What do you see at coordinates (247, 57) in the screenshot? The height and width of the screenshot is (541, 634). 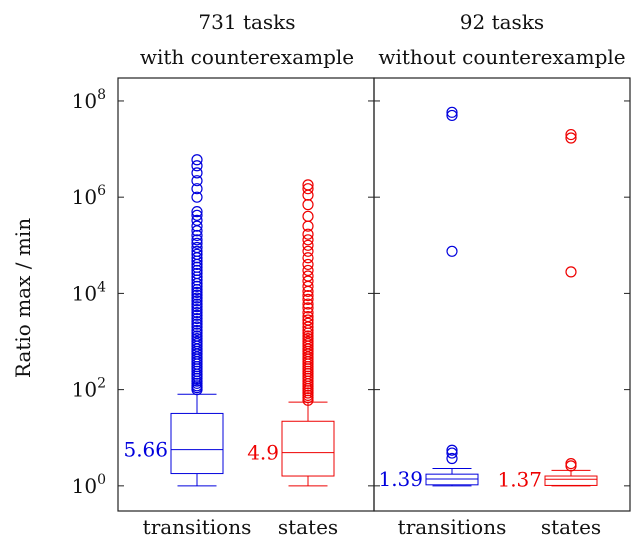 I see `panel-1-title-line2: with counterexample` at bounding box center [247, 57].